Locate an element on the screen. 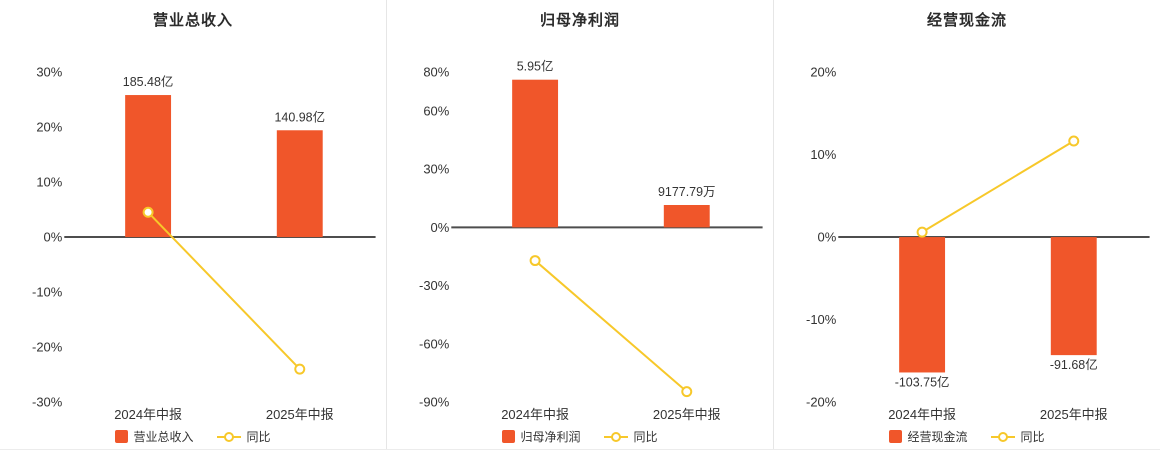  chart-legend-net-profit: 归母净利润 同比 is located at coordinates (580, 436).